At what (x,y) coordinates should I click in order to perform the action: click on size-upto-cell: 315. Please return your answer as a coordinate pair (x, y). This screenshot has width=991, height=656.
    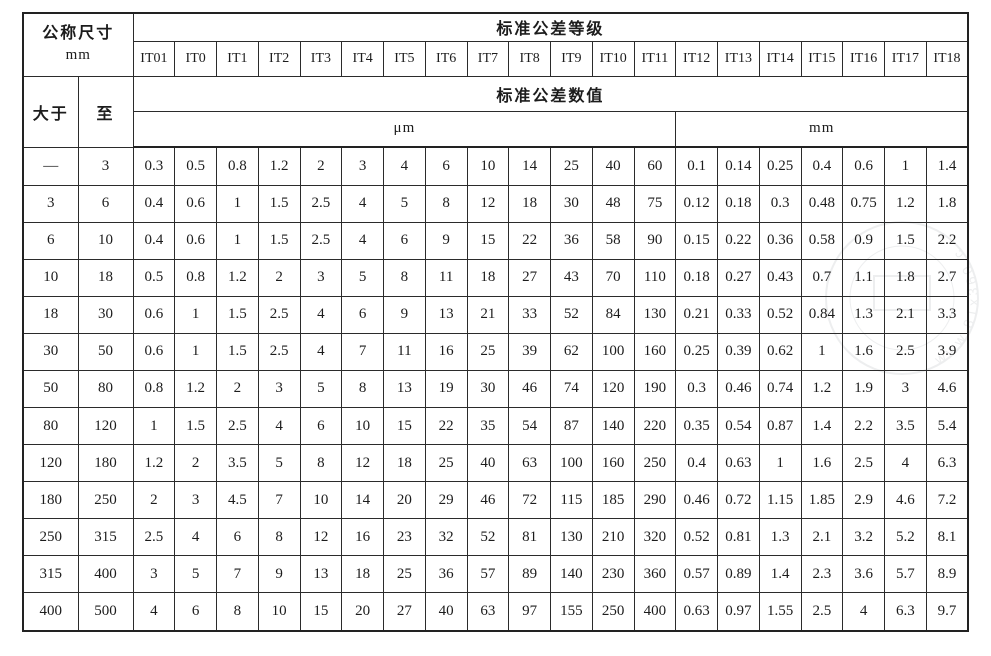
    Looking at the image, I should click on (105, 537).